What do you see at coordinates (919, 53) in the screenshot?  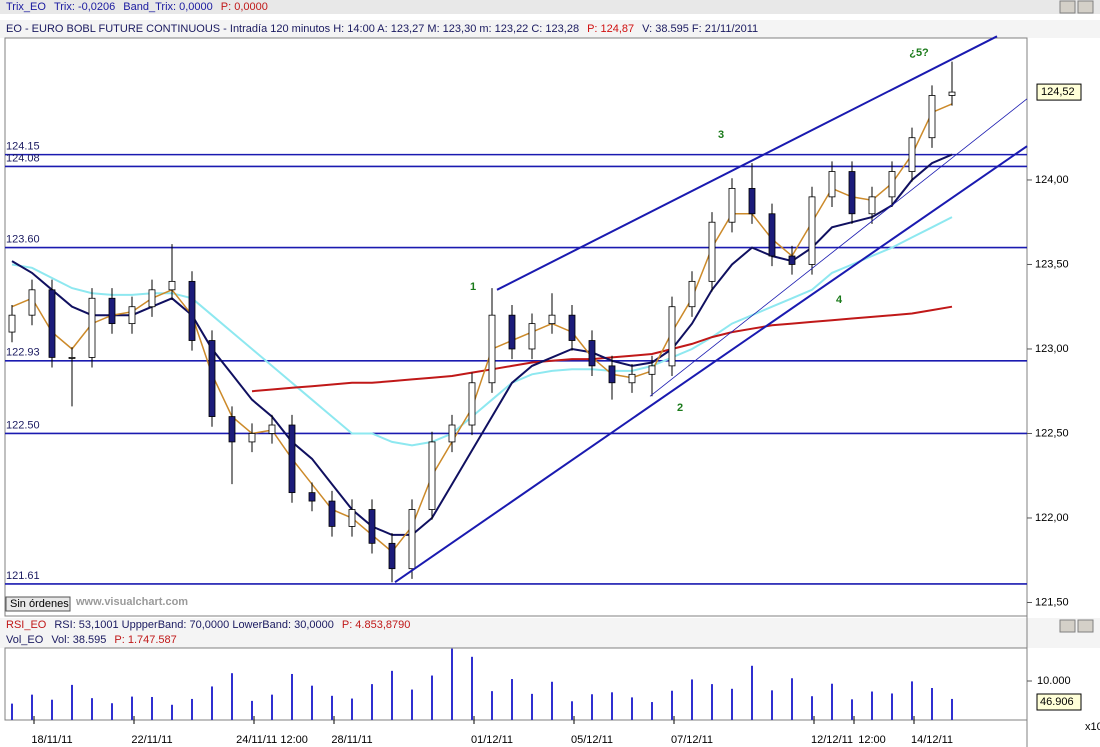 I see `wave-label: ¿5?` at bounding box center [919, 53].